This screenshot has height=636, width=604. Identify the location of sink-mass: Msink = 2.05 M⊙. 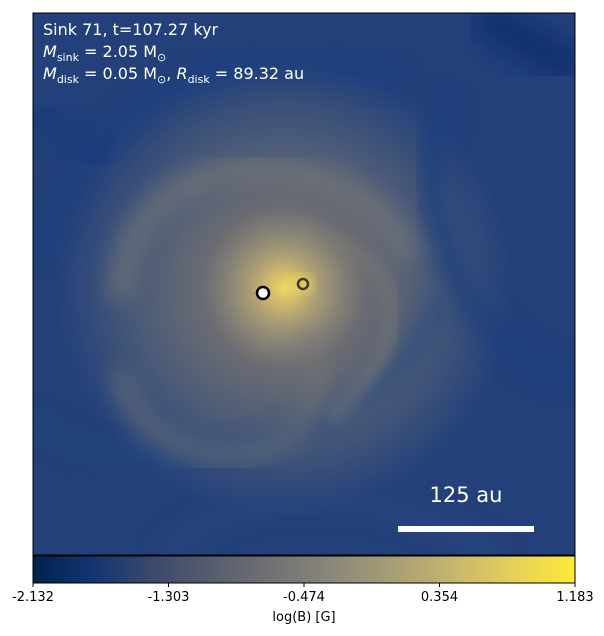
(104, 55).